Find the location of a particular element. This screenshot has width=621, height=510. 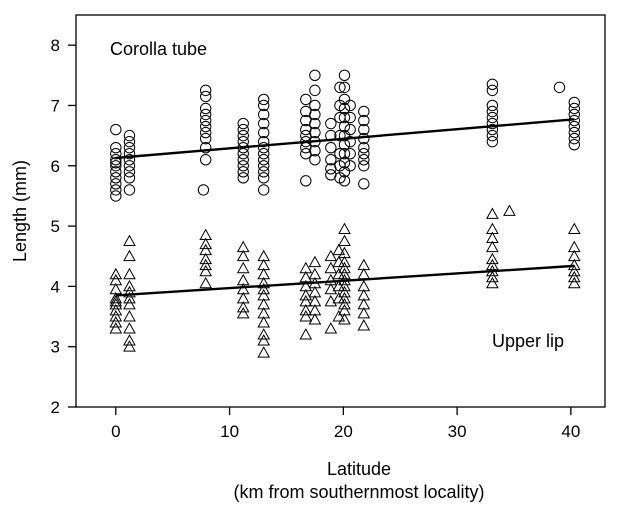

annotation-corolla-tube: Corolla tube is located at coordinates (158, 49).